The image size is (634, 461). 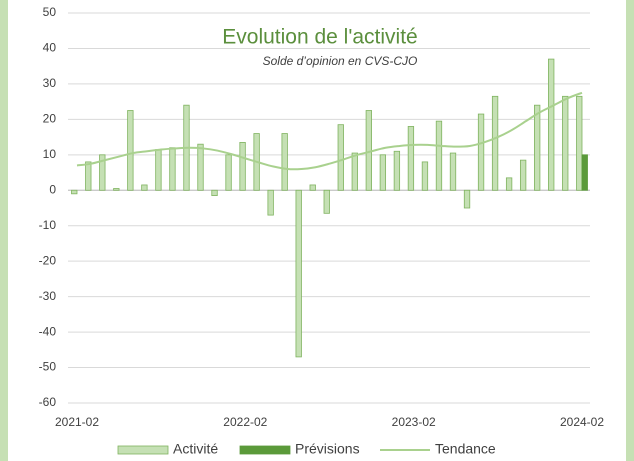 I want to click on y-tick-label: 10, so click(x=50, y=154).